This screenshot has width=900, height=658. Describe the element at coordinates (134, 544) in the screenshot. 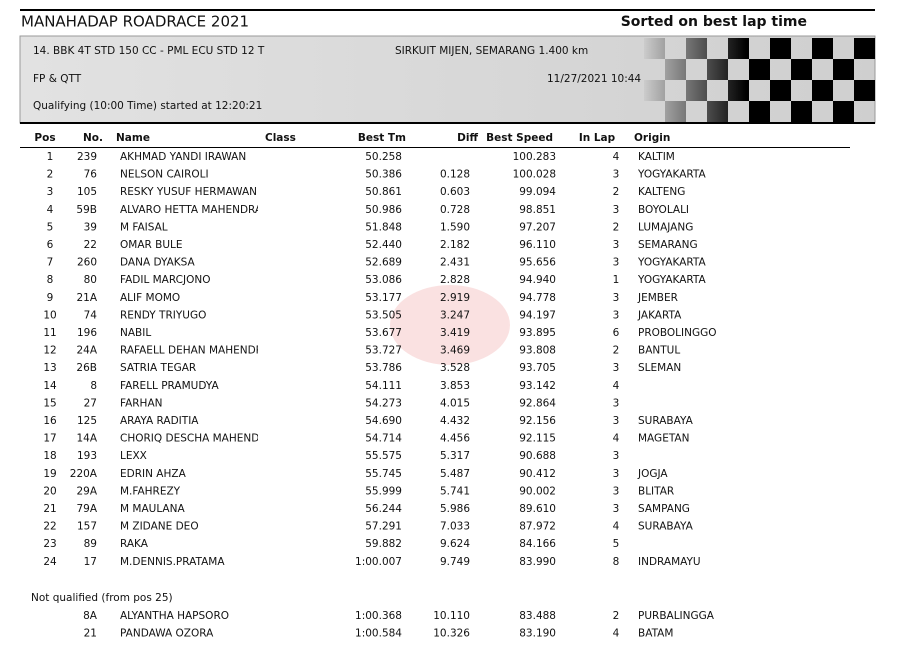

I see `name: RAKA` at that location.